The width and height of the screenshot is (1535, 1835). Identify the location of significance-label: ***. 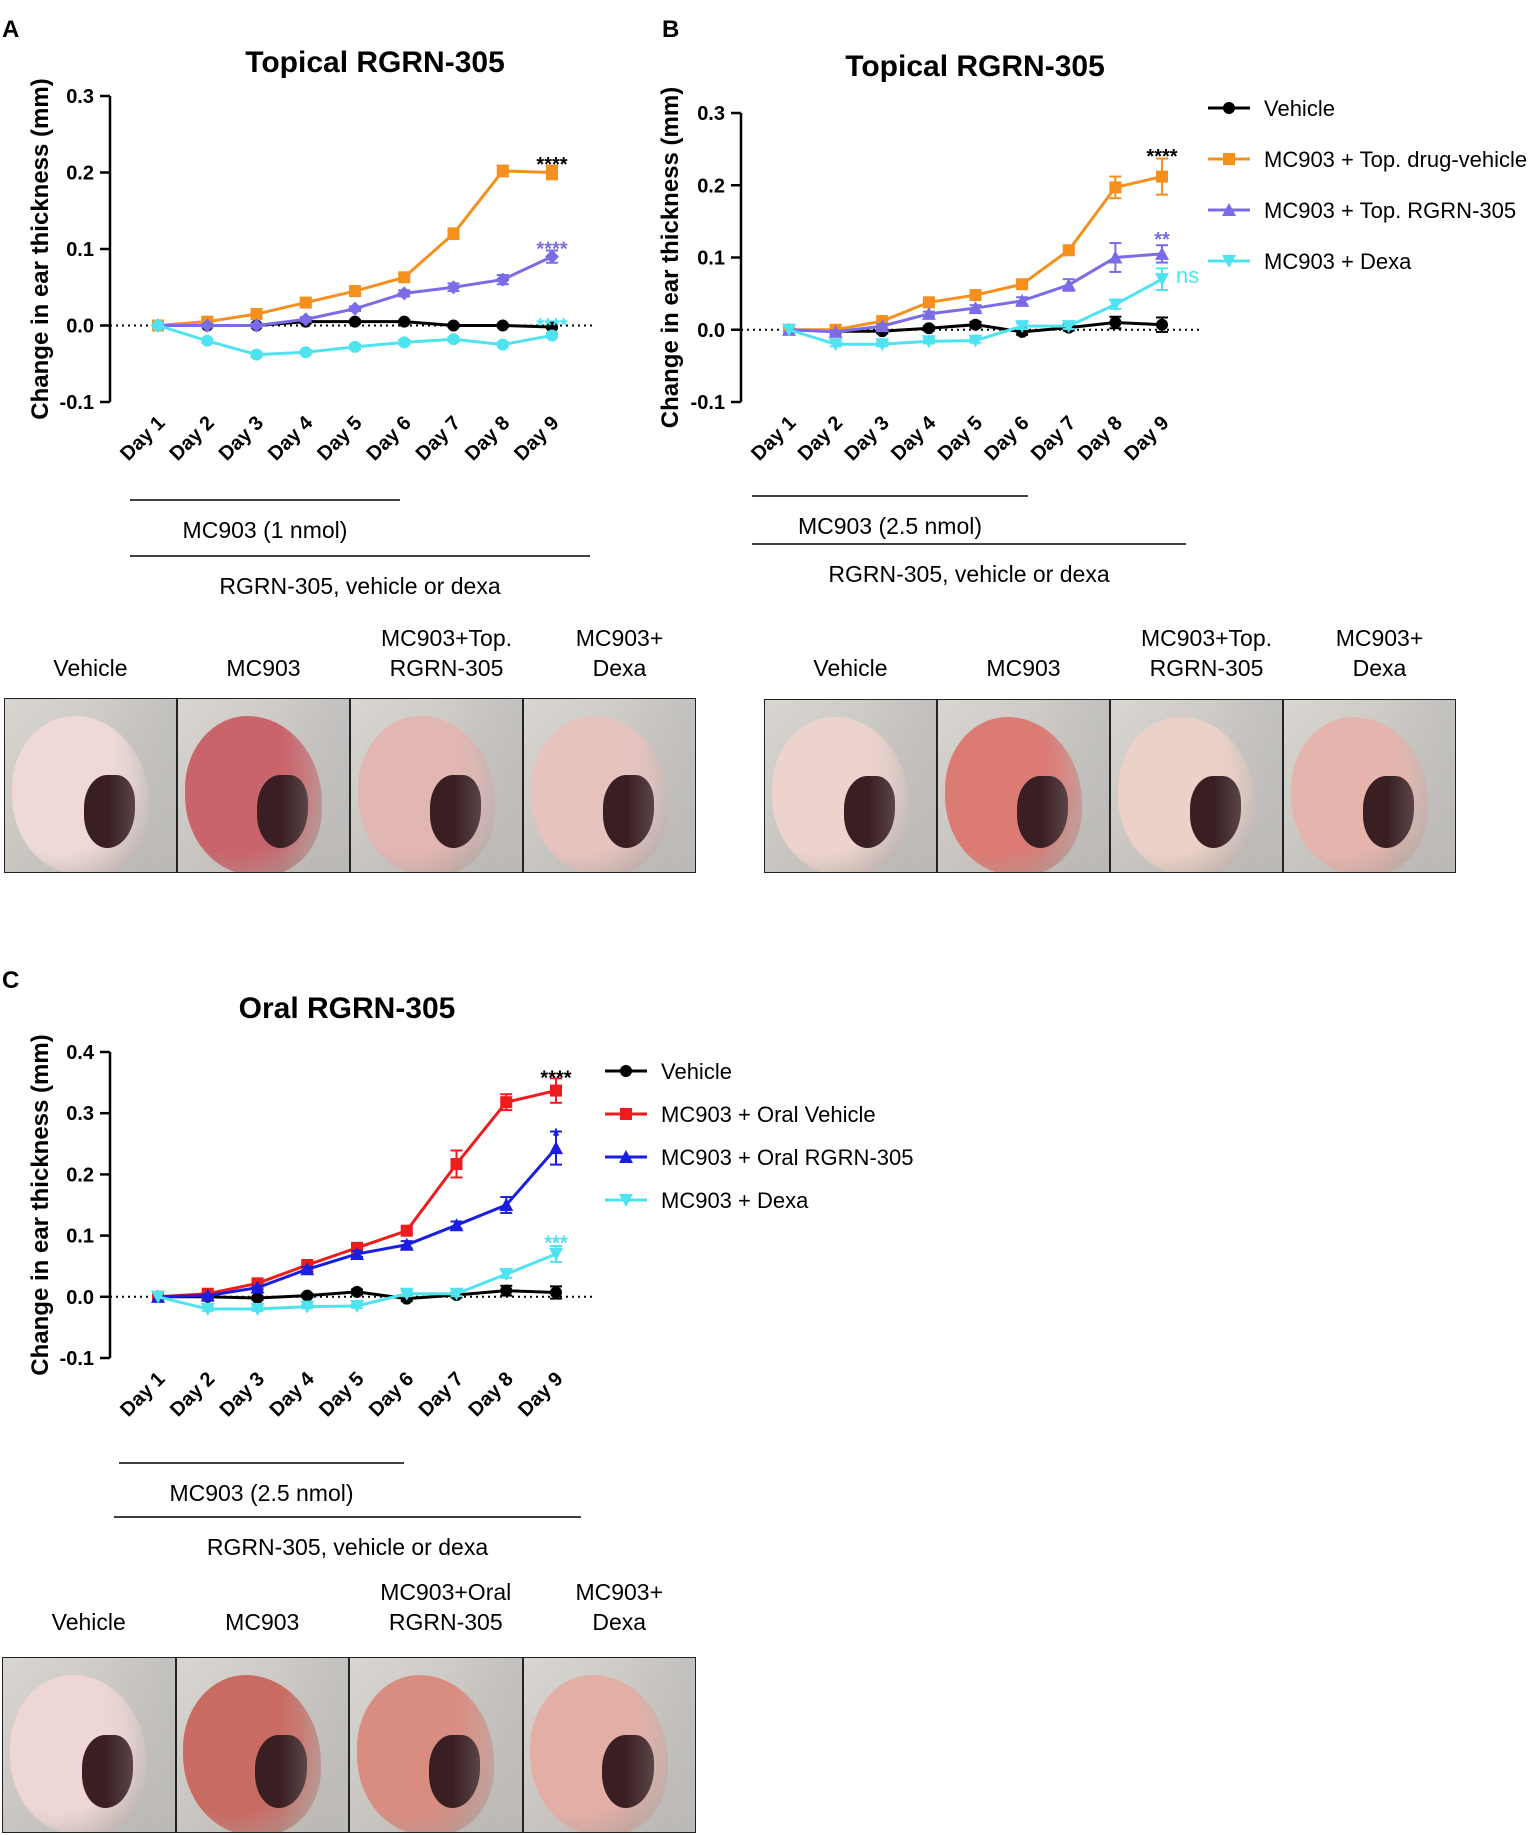
(556, 1244).